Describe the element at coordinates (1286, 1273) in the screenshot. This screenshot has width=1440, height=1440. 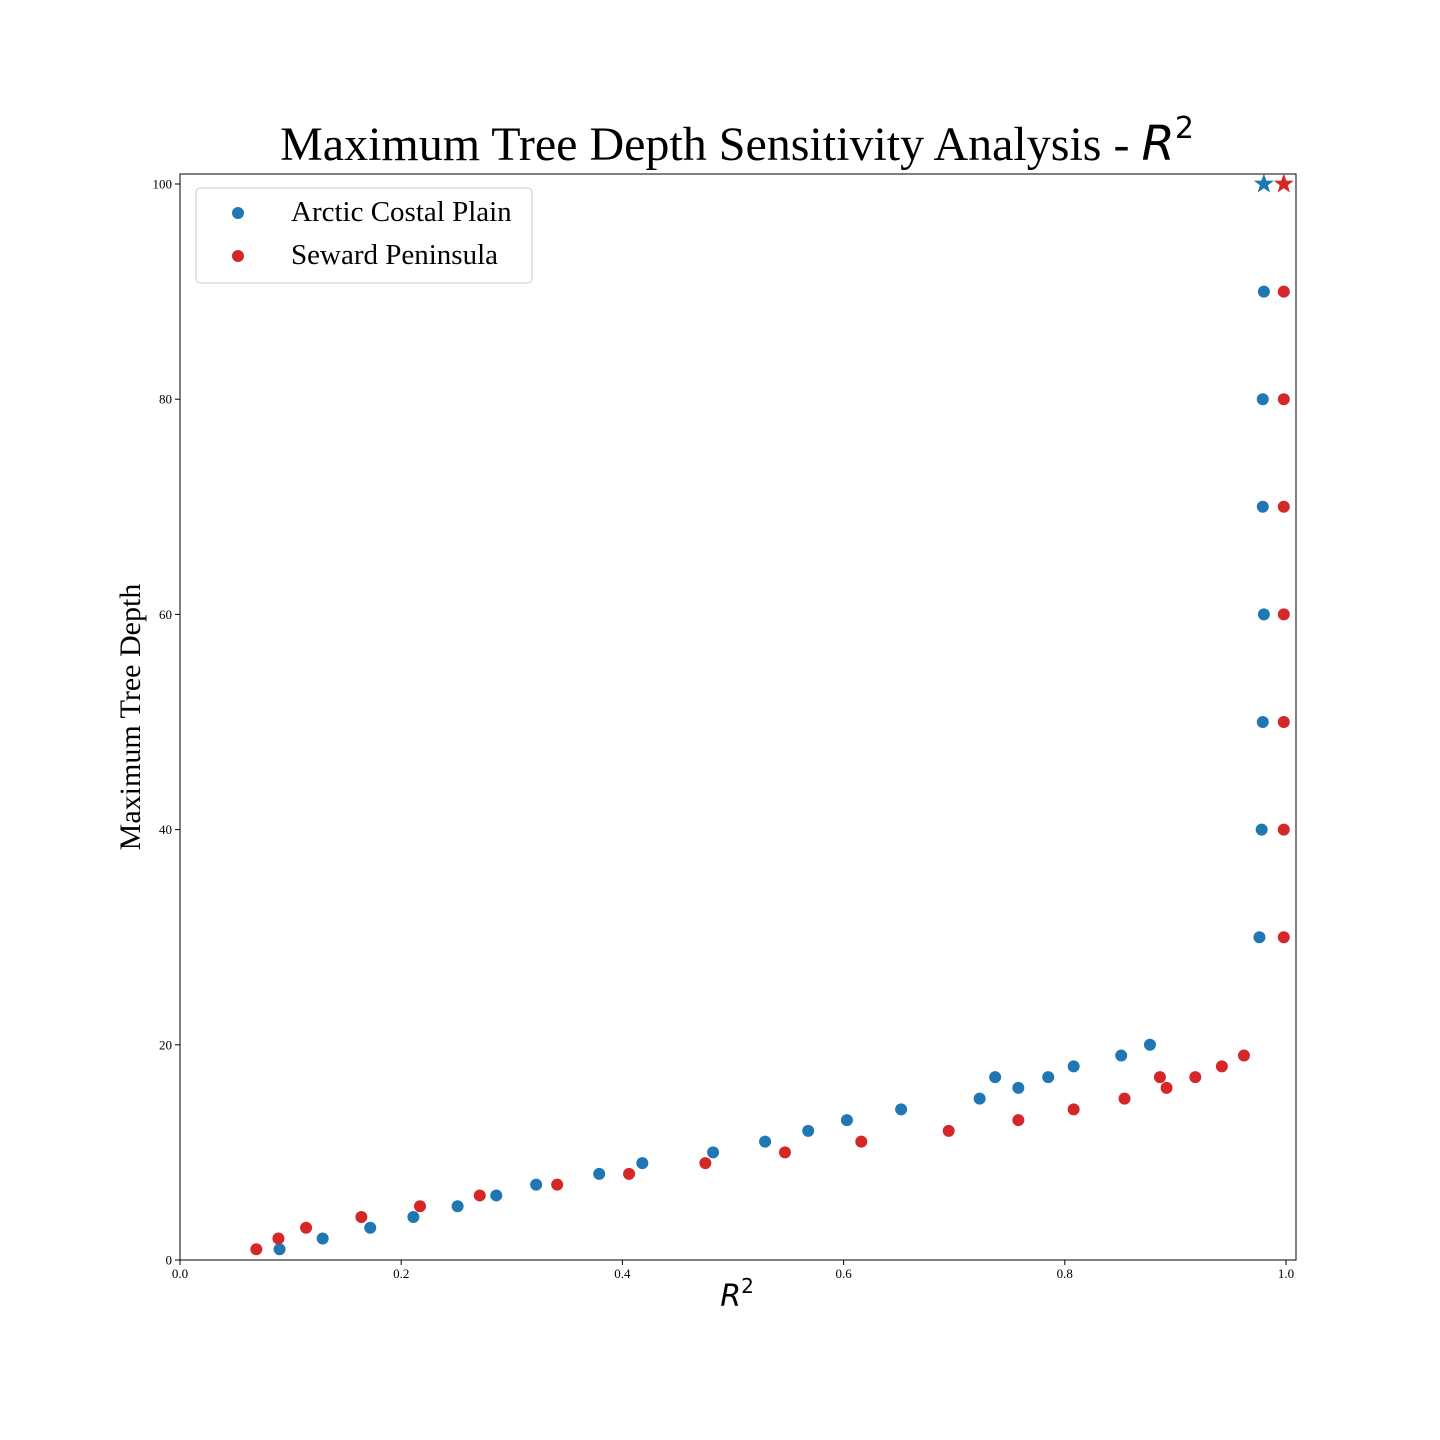
I see `x-tick-label: 1.0` at that location.